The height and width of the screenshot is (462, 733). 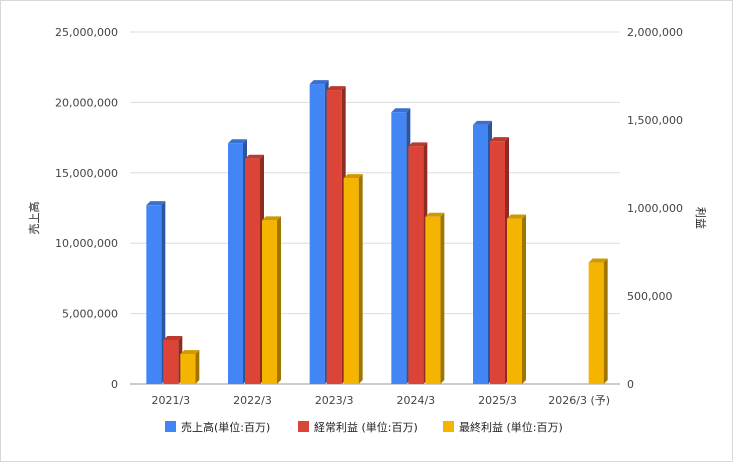 I want to click on legend-item: 売上高(単位:百万), so click(x=217, y=427).